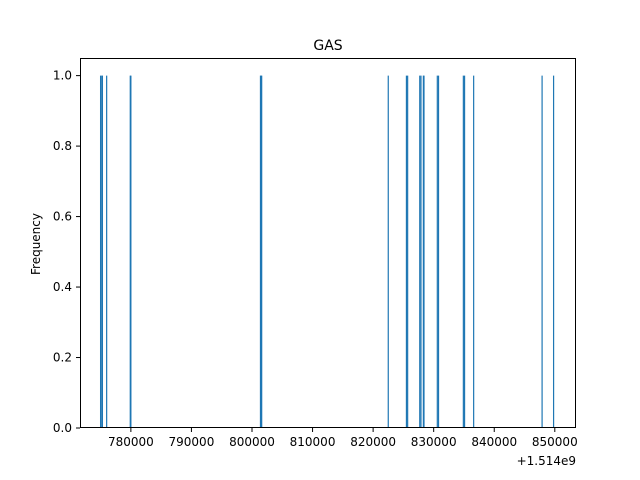  Describe the element at coordinates (62, 428) in the screenshot. I see `y-tick-label: 0.0` at that location.